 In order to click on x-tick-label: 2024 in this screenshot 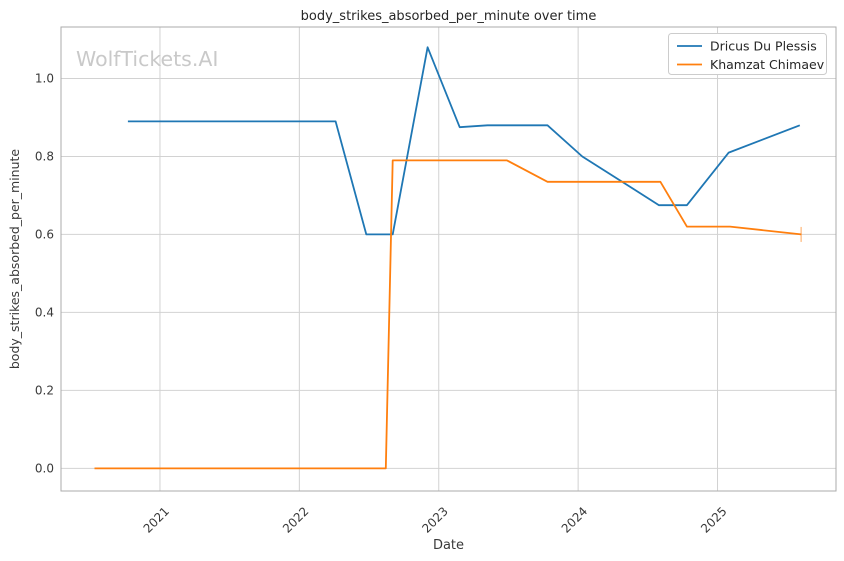, I will do `click(574, 519)`.